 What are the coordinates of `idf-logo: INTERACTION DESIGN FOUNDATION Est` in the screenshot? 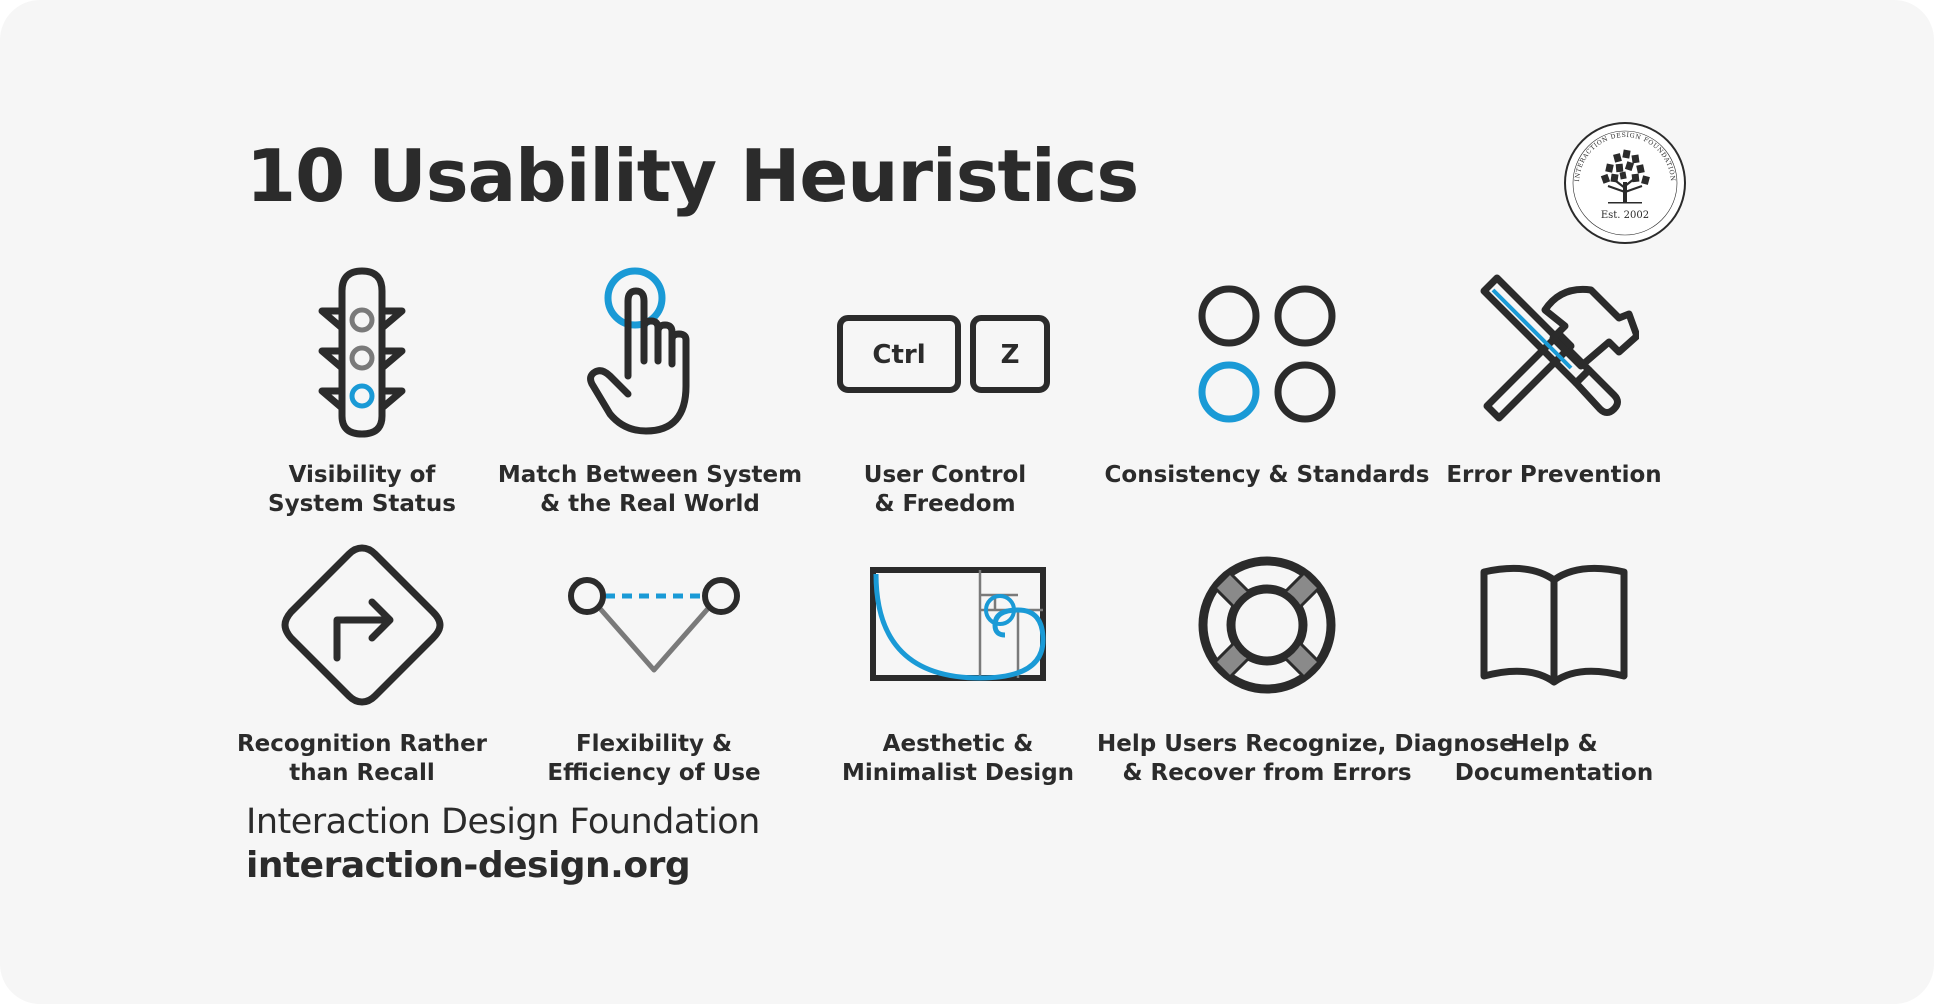 It's located at (1625, 183).